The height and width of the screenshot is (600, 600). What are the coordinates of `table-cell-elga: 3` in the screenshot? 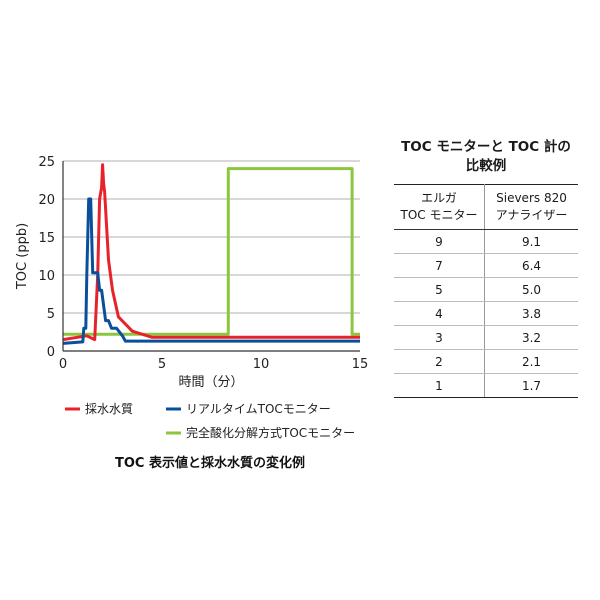 It's located at (439, 337).